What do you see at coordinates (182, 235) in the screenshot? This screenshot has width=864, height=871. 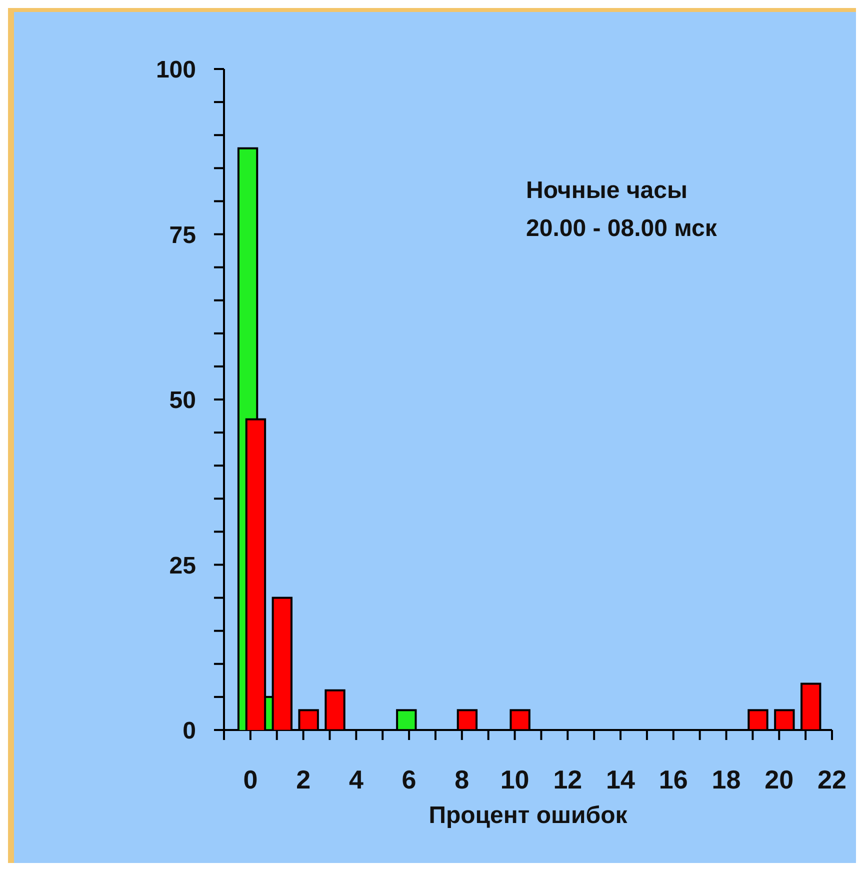 I see `y-tick-label: 75` at bounding box center [182, 235].